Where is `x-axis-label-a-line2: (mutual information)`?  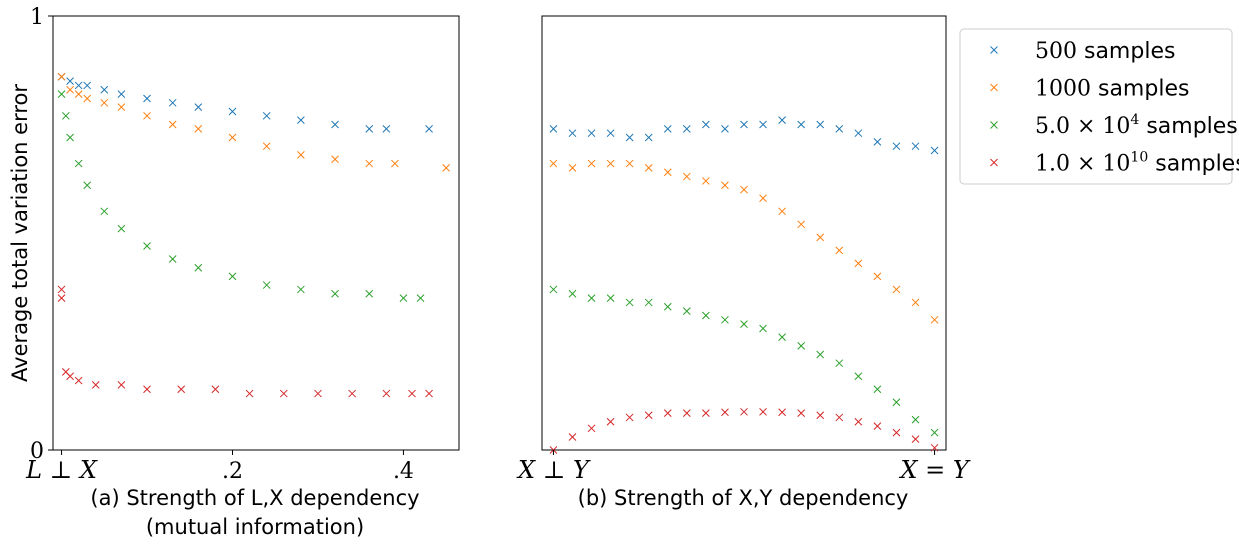
x-axis-label-a-line2: (mutual information) is located at coordinates (255, 527).